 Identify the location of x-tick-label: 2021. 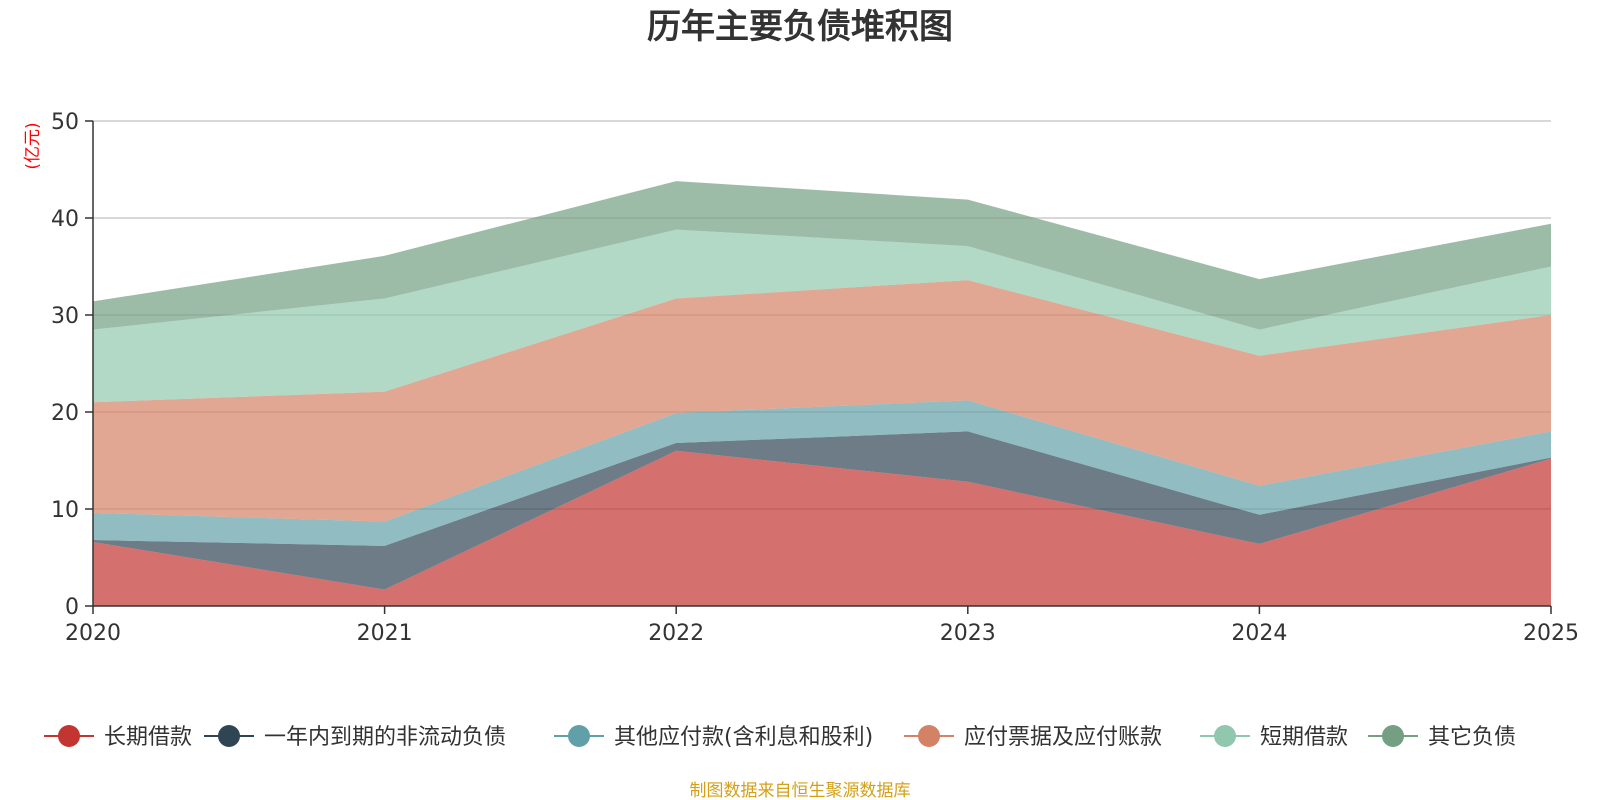
(385, 633).